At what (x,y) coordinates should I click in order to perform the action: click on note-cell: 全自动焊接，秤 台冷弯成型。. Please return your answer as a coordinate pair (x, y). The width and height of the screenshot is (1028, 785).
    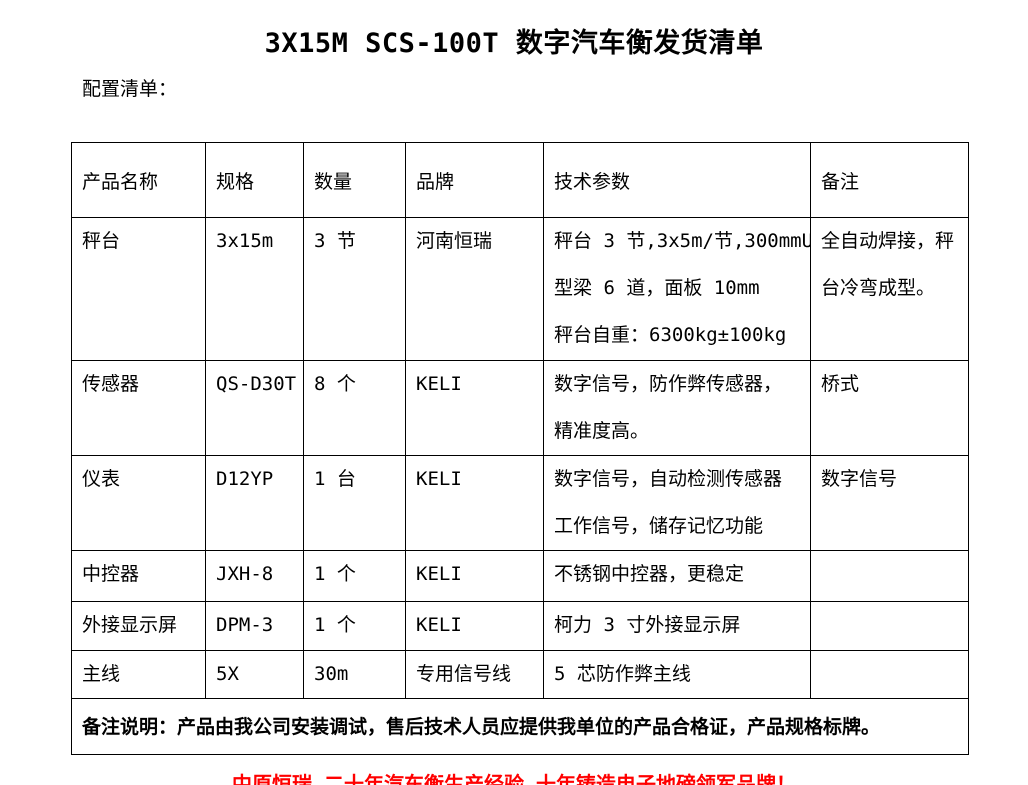
    Looking at the image, I should click on (889, 289).